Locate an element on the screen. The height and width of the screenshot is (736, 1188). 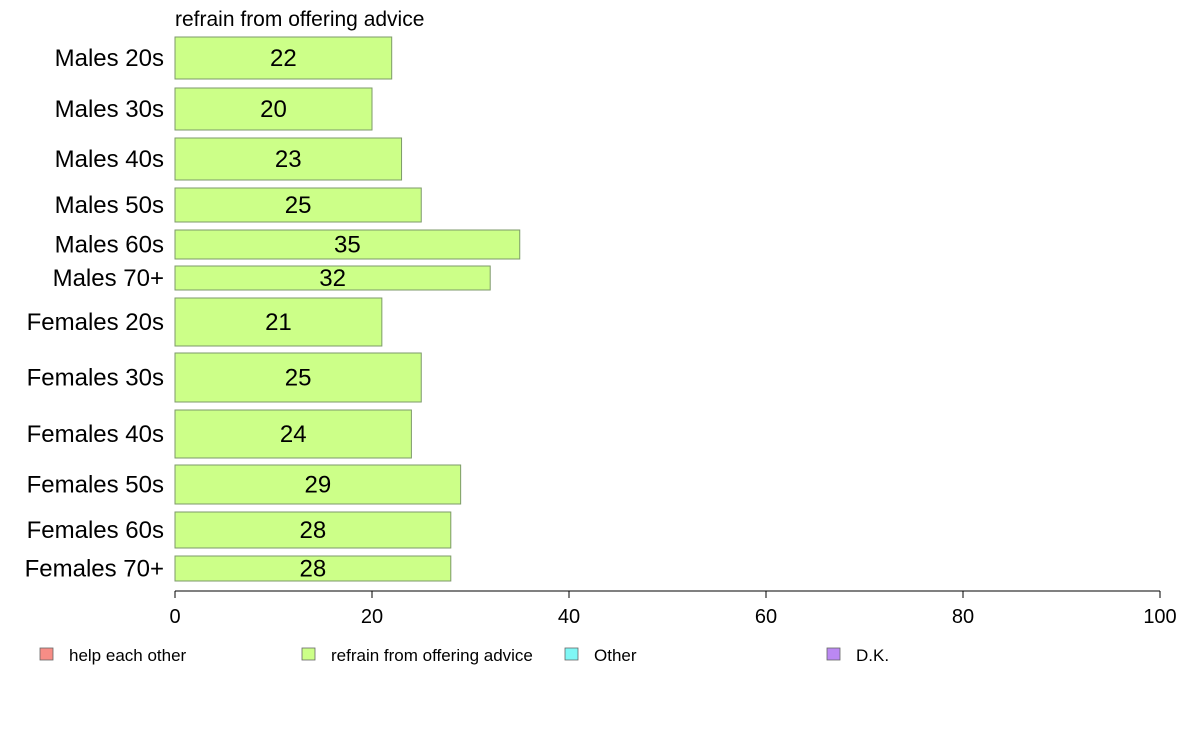
legend-label: Other is located at coordinates (615, 655).